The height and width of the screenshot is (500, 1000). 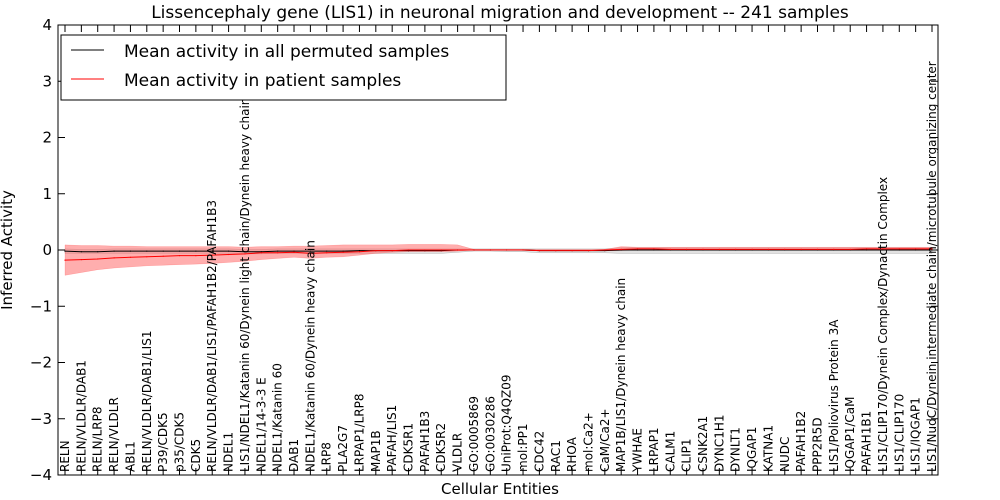 I want to click on x-tick-label: NDEL1/14-3-3 E, so click(x=261, y=424).